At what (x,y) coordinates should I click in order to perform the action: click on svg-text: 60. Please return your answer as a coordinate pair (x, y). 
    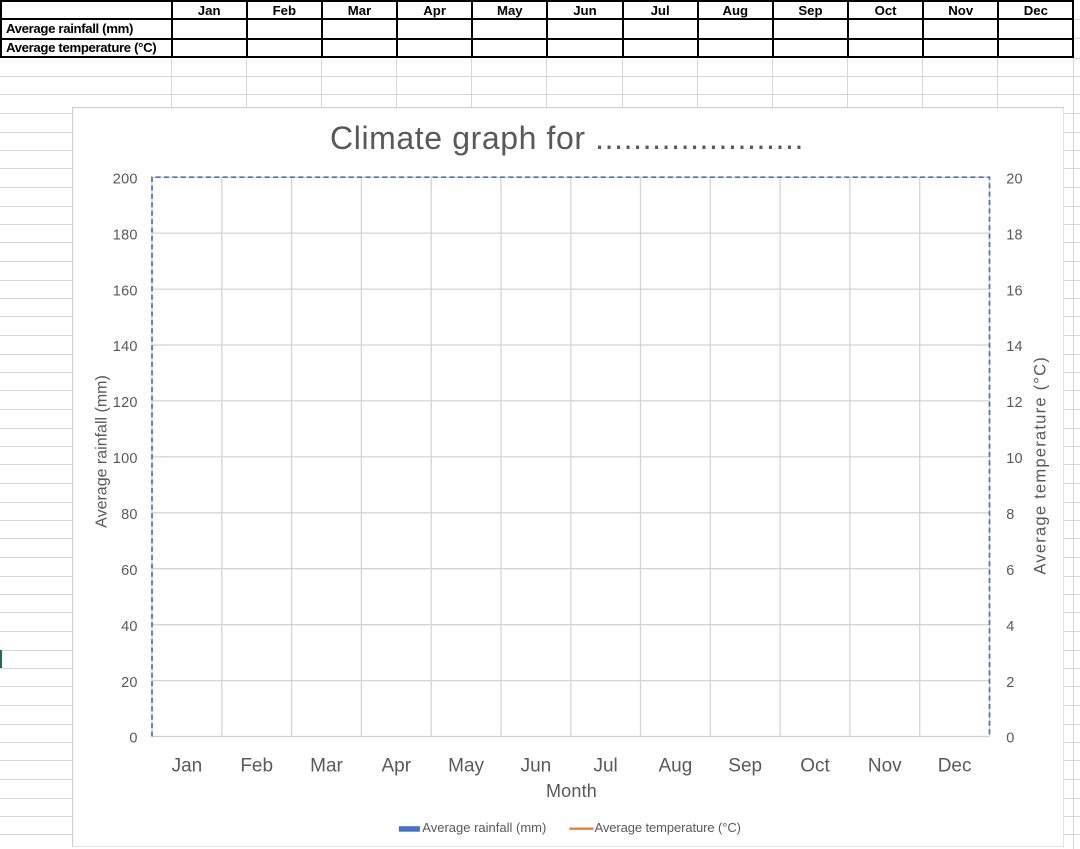
    Looking at the image, I should click on (129, 570).